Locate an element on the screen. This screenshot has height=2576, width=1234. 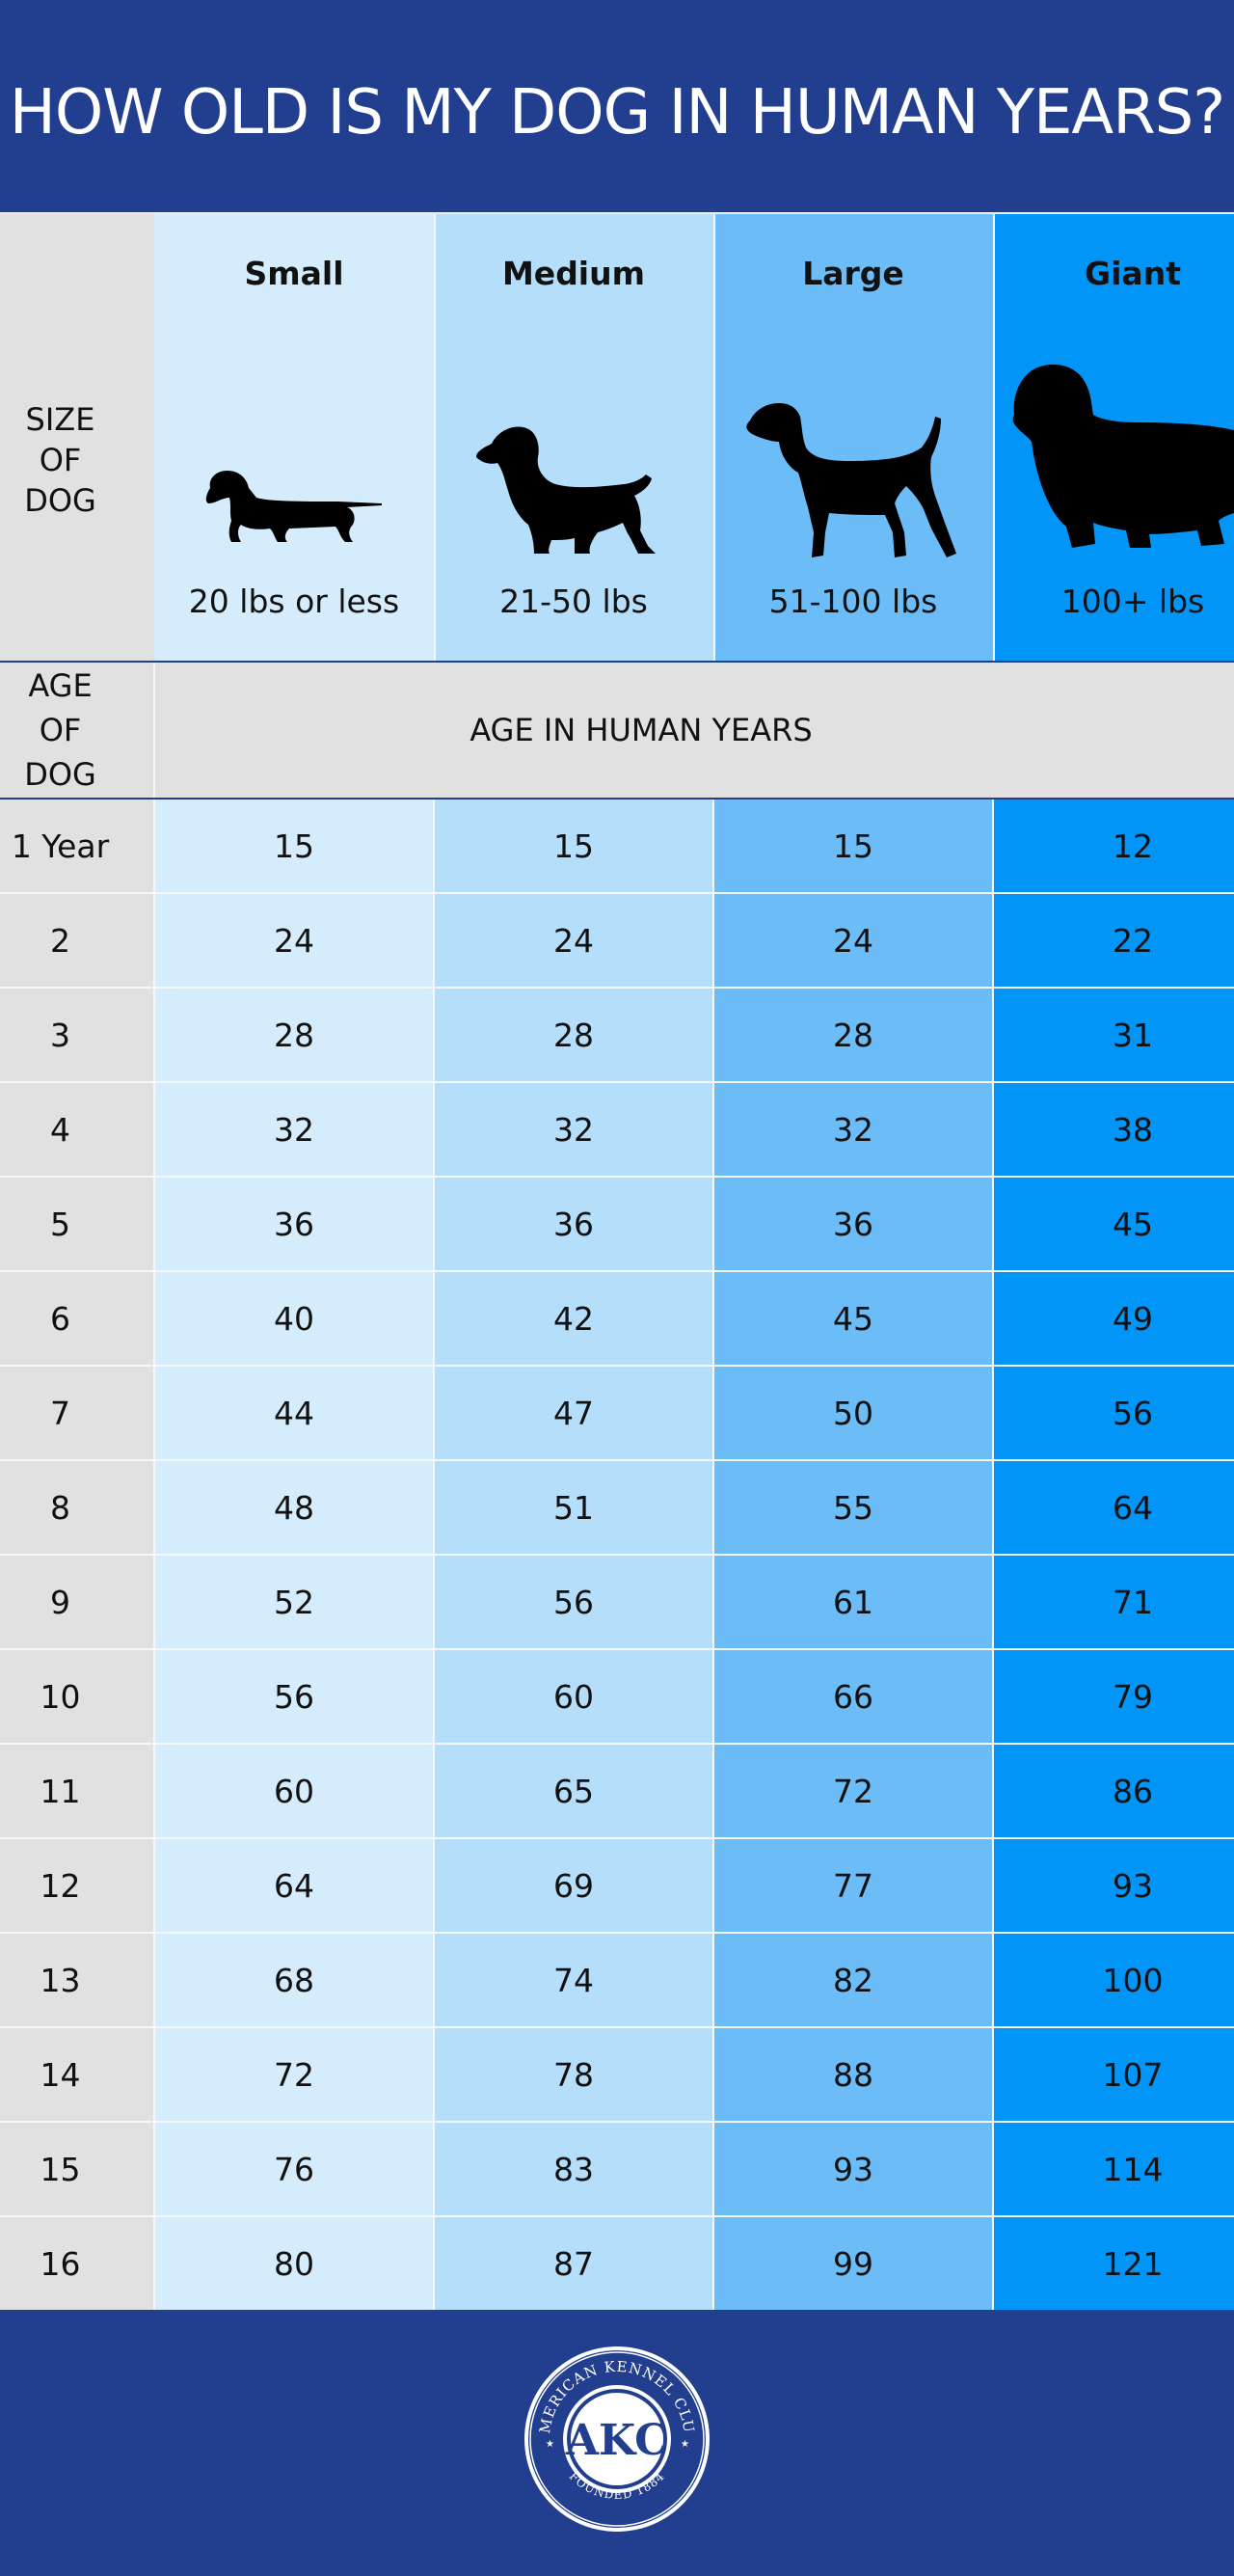
human-years-large: 36 is located at coordinates (853, 1224).